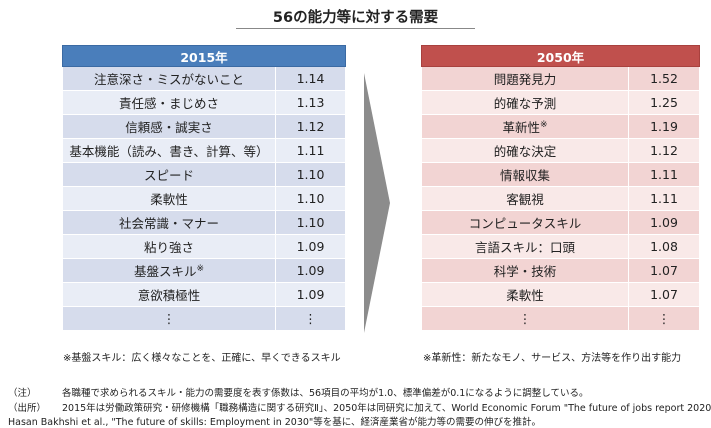 The height and width of the screenshot is (428, 711). I want to click on skill-name: 基本機能（読み、書き、計算、等）, so click(169, 150).